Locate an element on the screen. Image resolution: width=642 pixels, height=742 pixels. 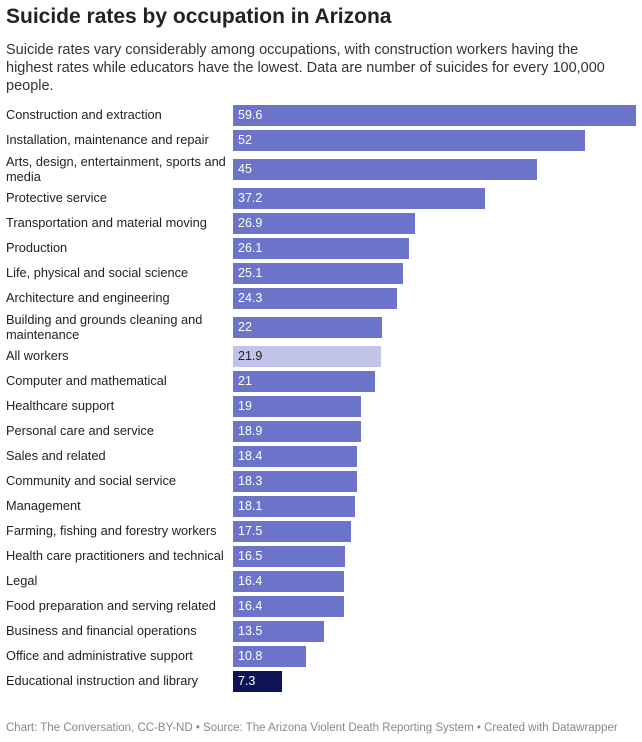
bar-row: Construction and extraction 59.6 is located at coordinates (321, 115).